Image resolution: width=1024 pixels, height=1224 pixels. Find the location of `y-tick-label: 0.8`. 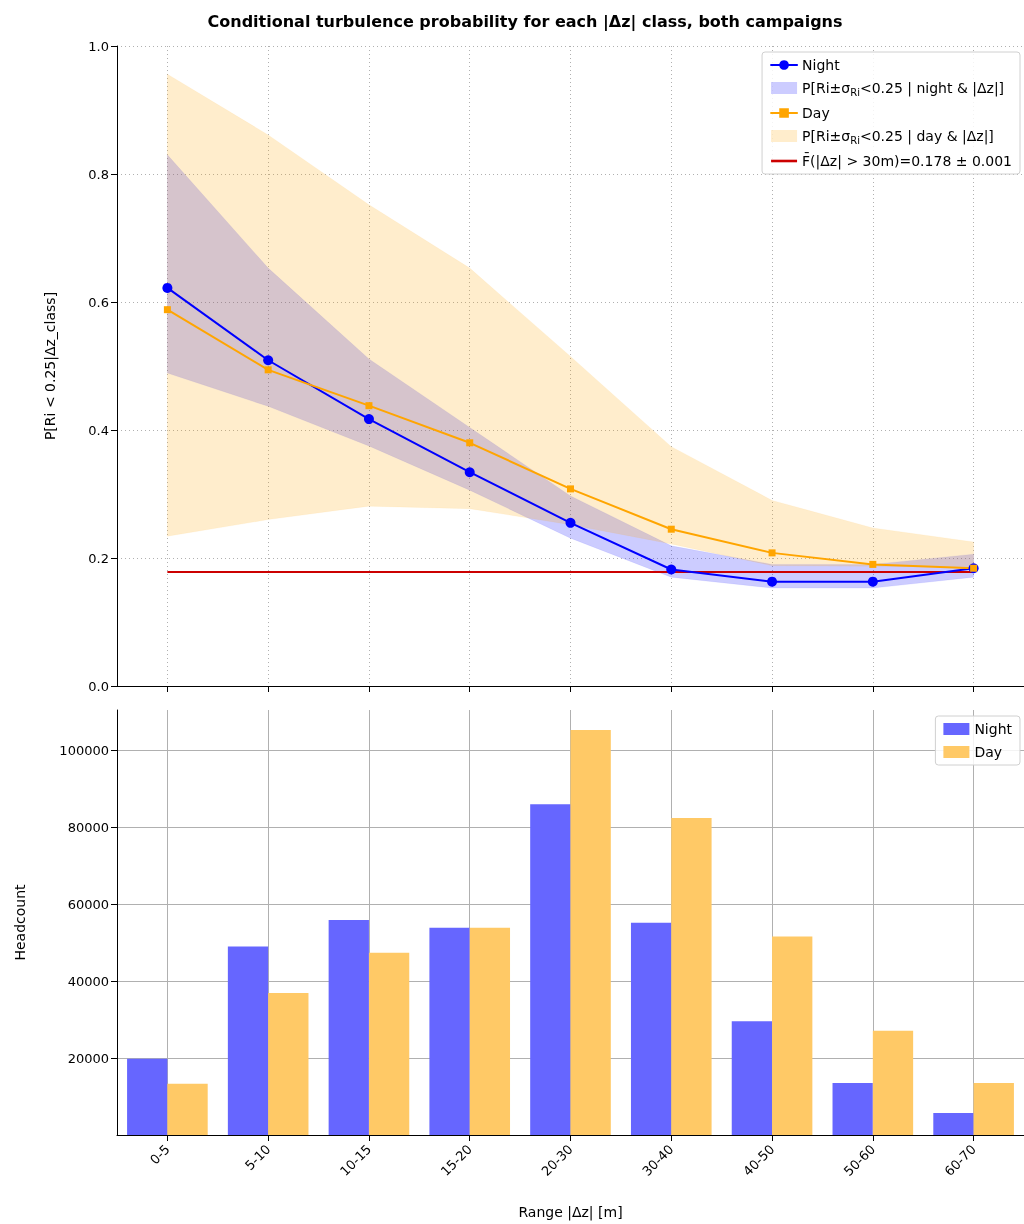

y-tick-label: 0.8 is located at coordinates (98, 174).